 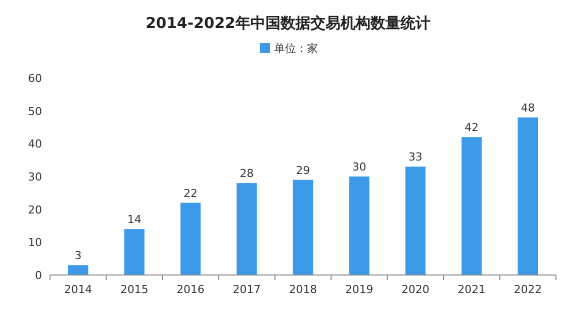 I want to click on x-tick-label: 2015, so click(x=134, y=289).